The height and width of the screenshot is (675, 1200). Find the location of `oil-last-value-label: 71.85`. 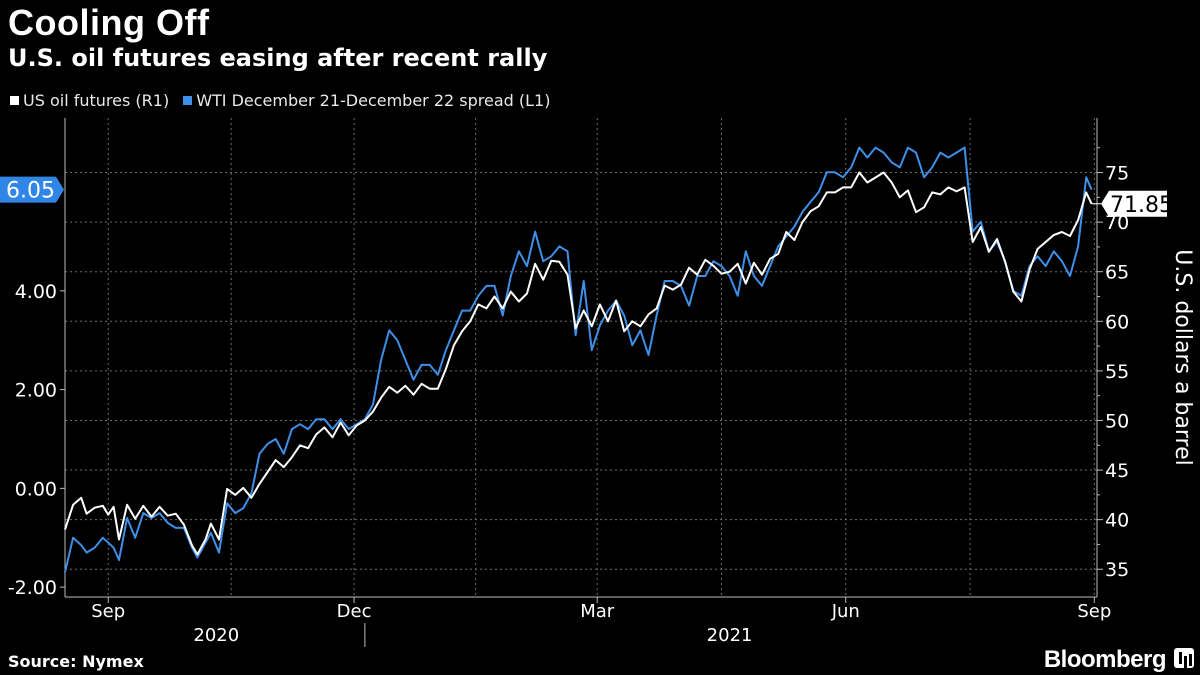

oil-last-value-label: 71.85 is located at coordinates (1141, 205).